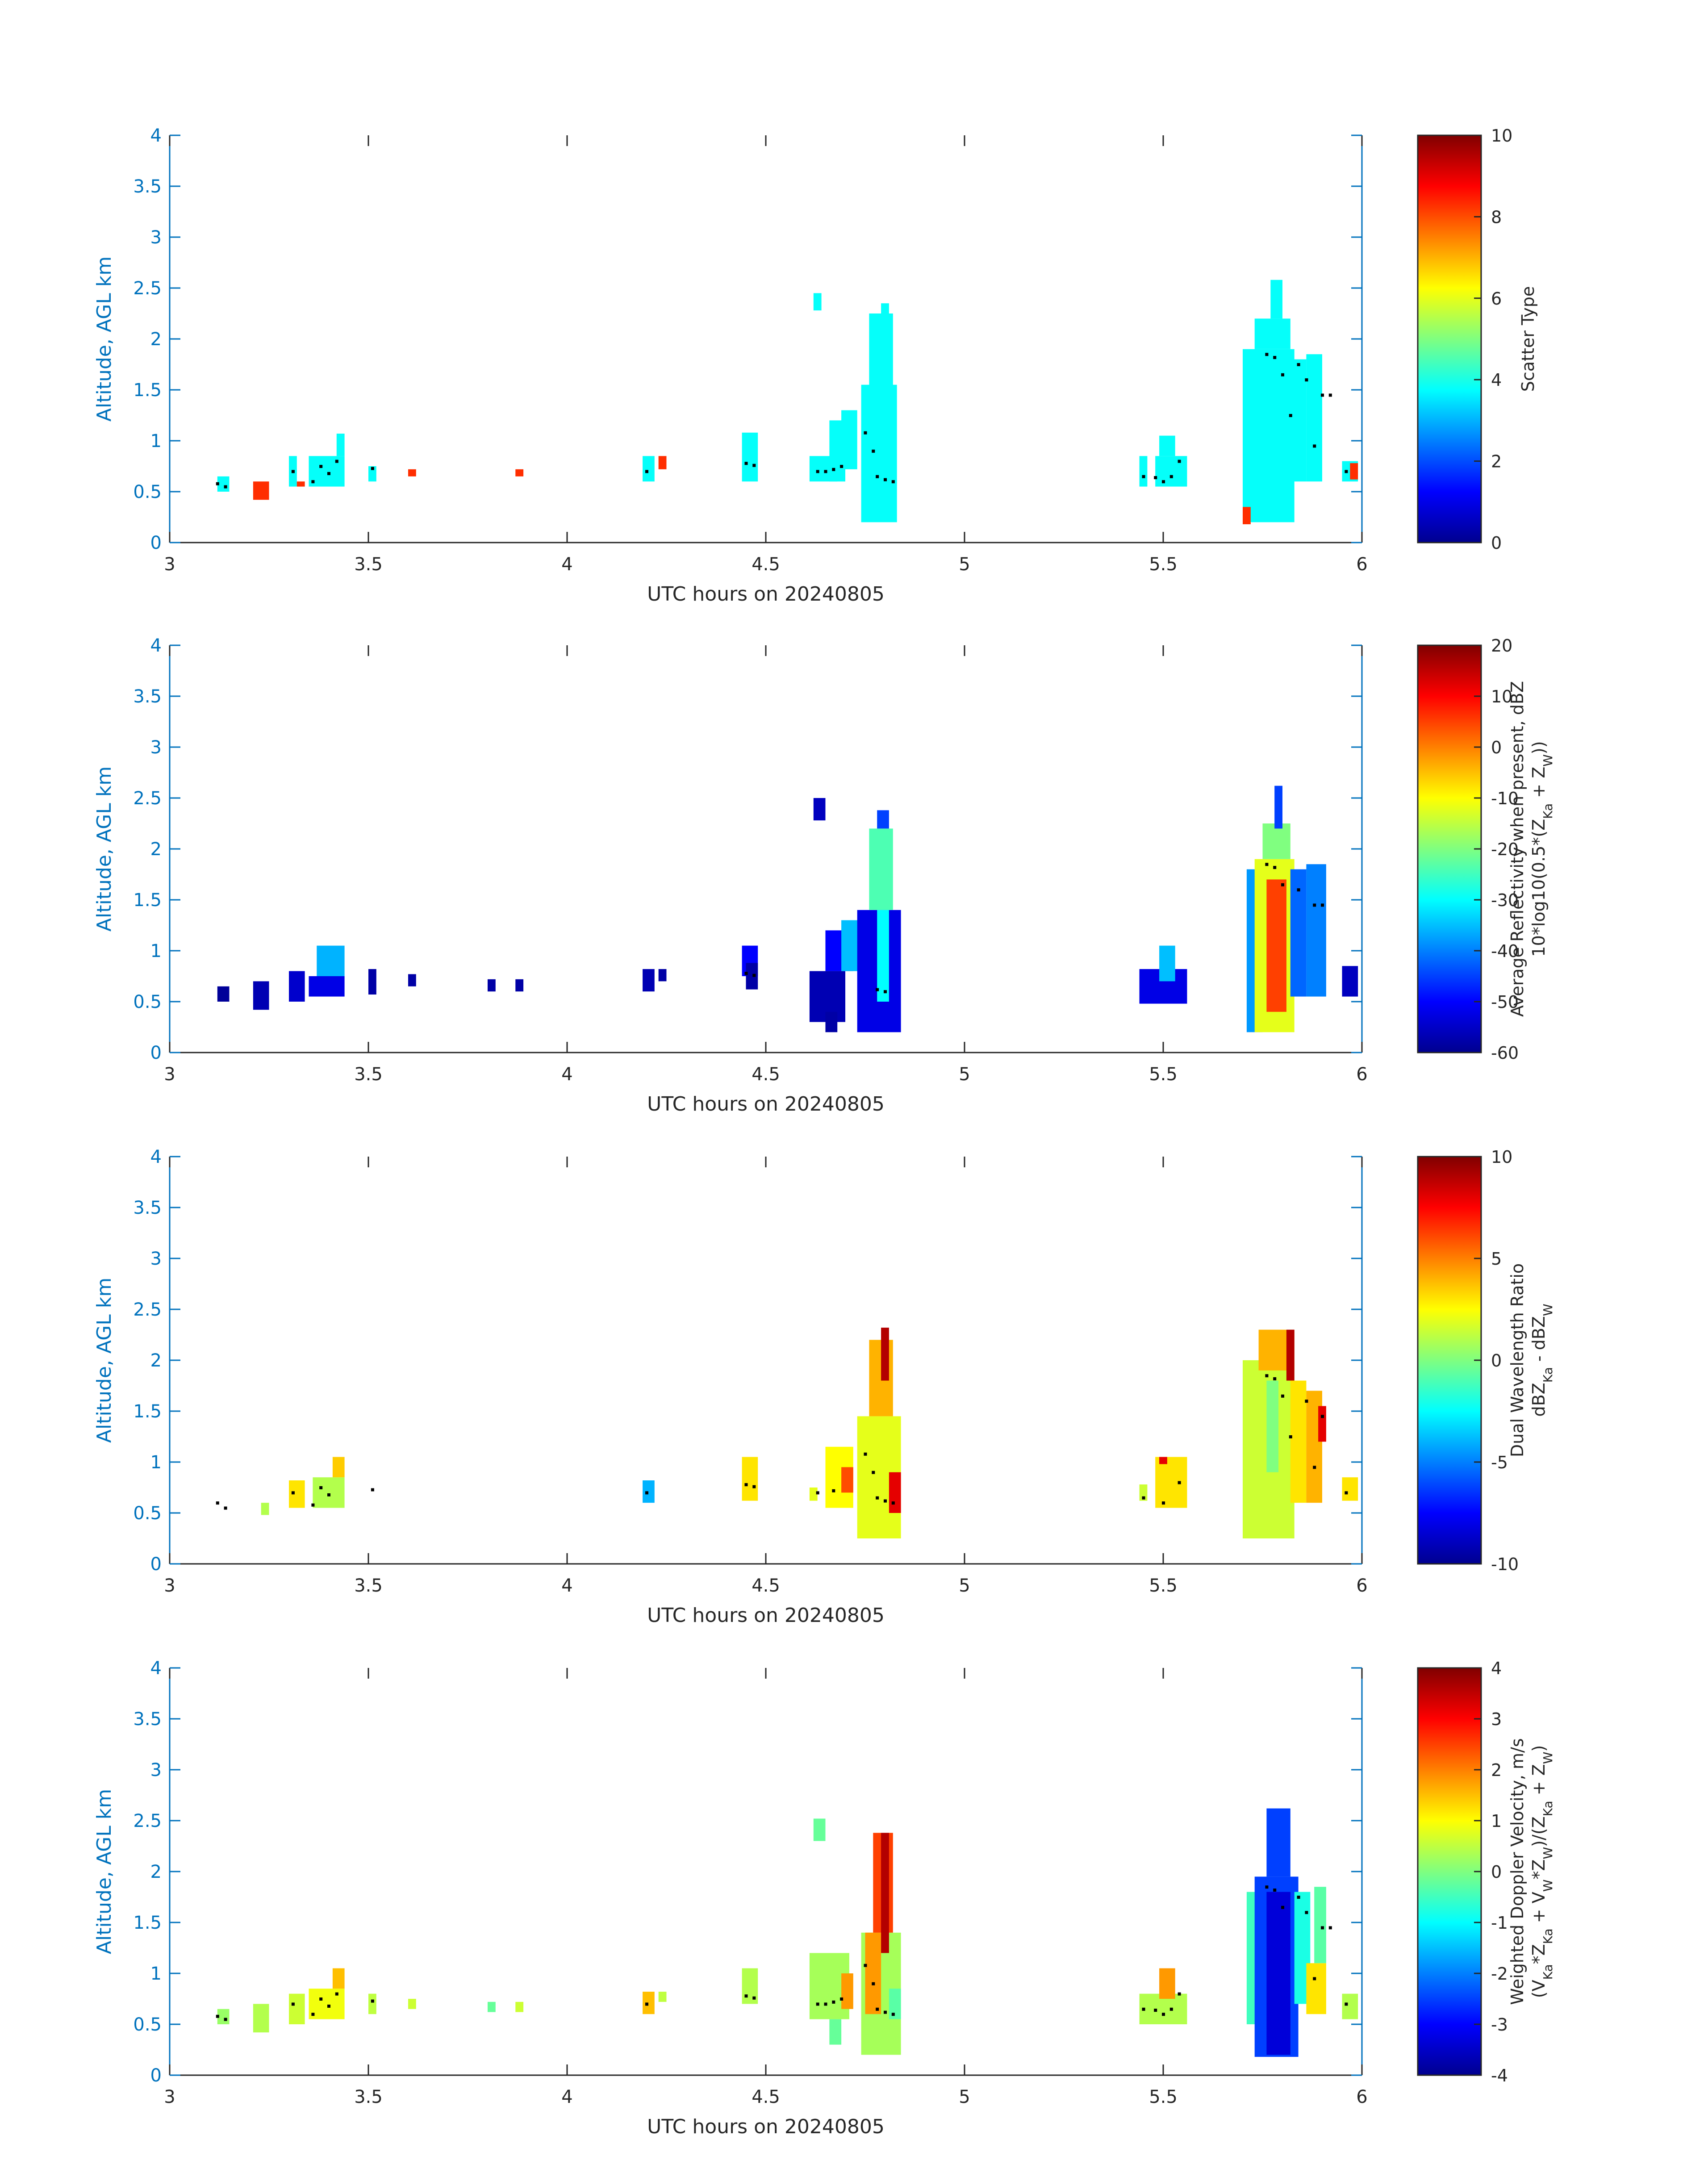  I want to click on colorbar-tick-label: 8, so click(1496, 217).